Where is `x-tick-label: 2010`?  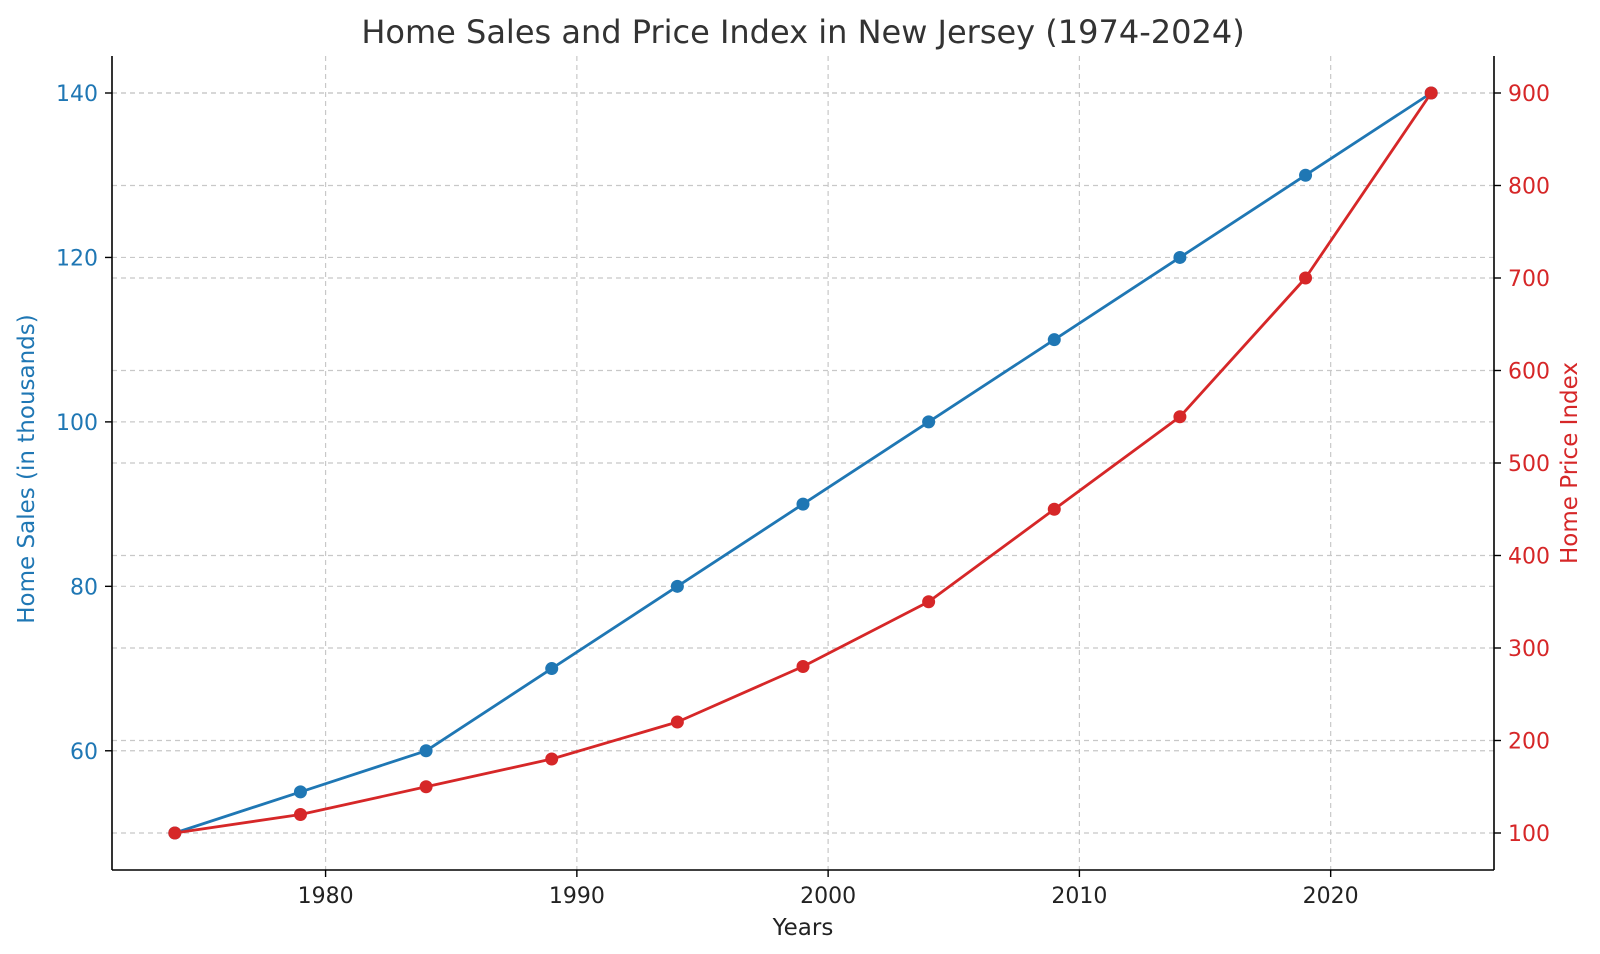 x-tick-label: 2010 is located at coordinates (1079, 896).